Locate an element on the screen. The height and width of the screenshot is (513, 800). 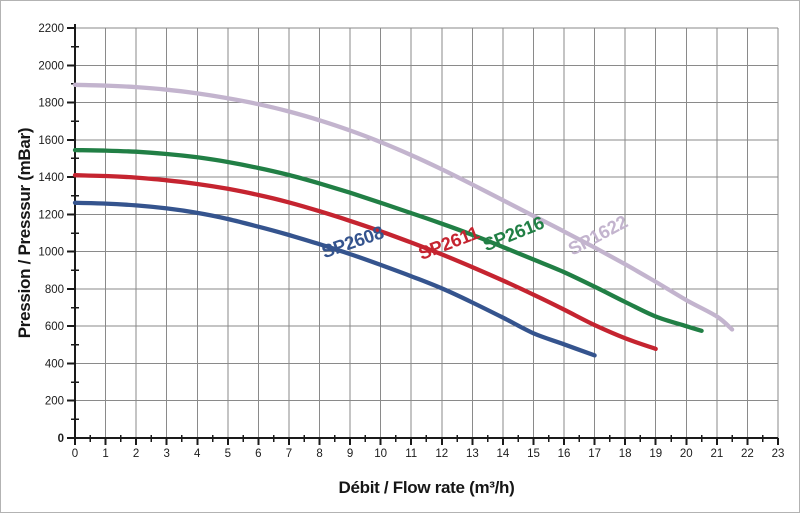
x-tick-label: 13 is located at coordinates (472, 454).